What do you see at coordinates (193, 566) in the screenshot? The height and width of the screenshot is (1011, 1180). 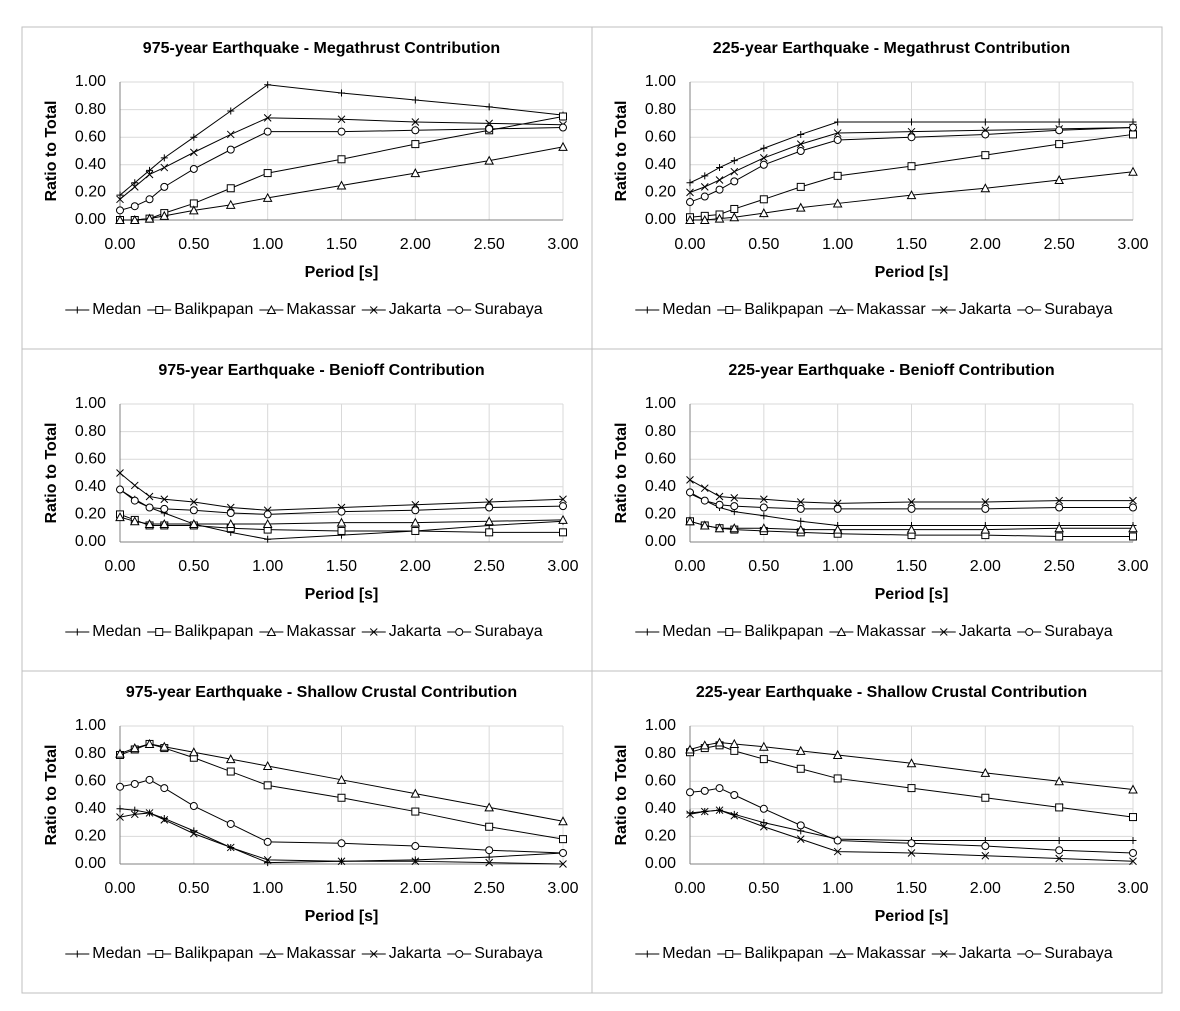 I see `x-tick-label: 0.50` at bounding box center [193, 566].